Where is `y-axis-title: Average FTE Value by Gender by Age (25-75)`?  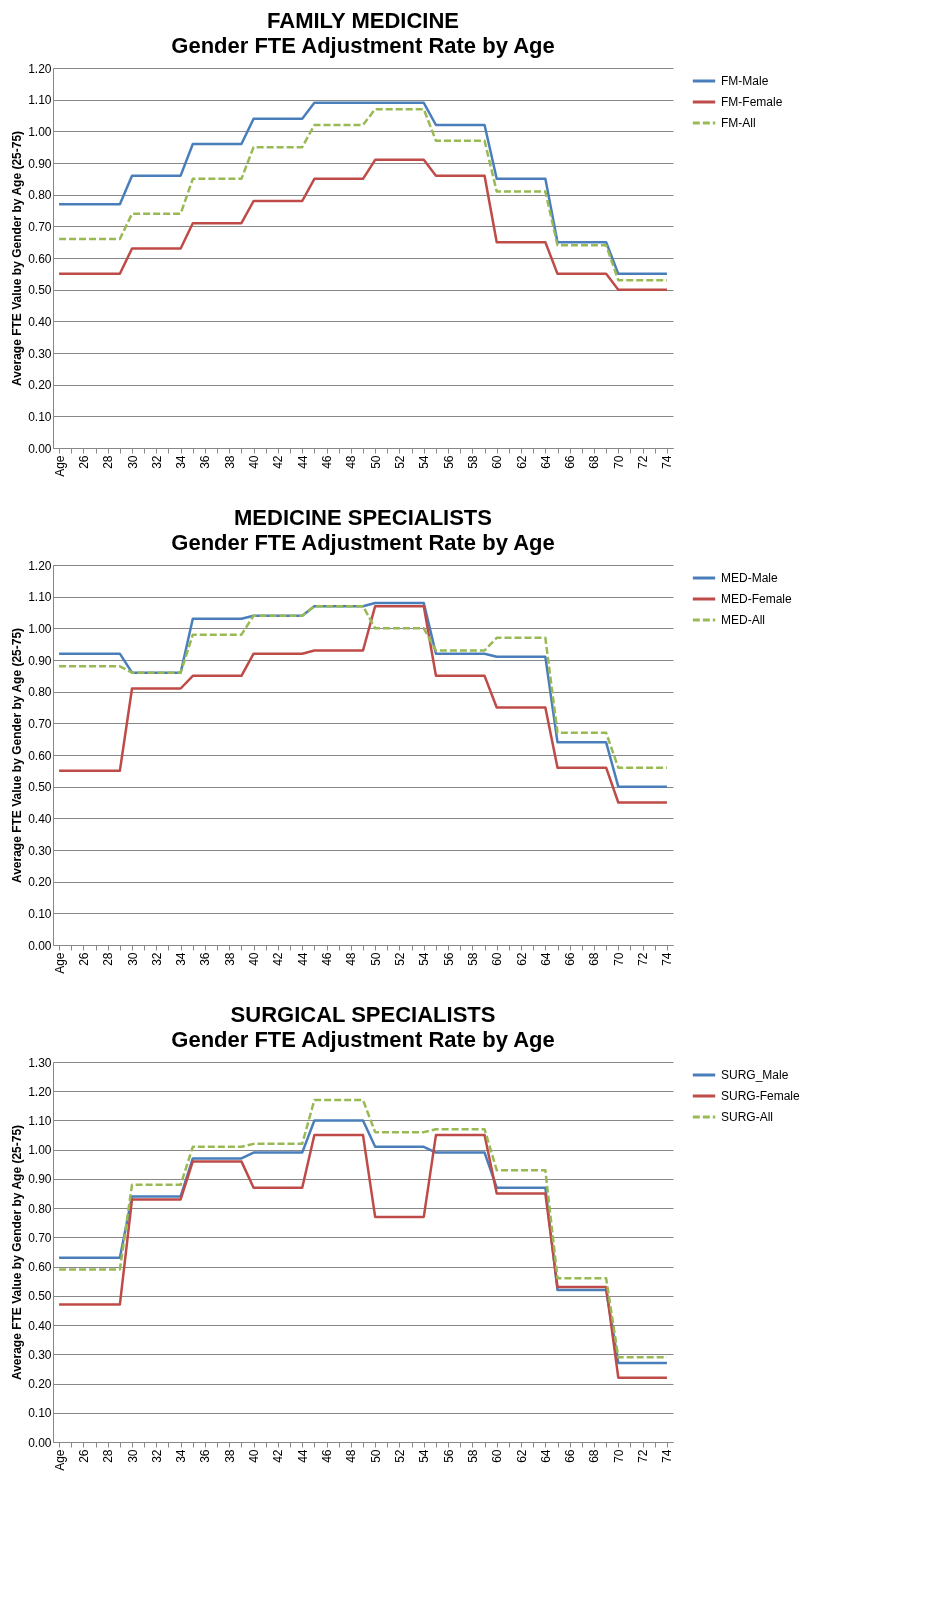 y-axis-title: Average FTE Value by Gender by Age (25-75) is located at coordinates (17, 258).